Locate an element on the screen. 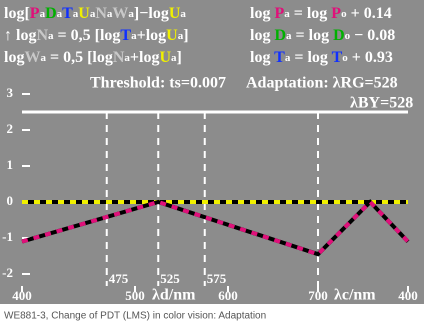 The image size is (424, 329). y-tick-label: 2 is located at coordinates (10, 128).